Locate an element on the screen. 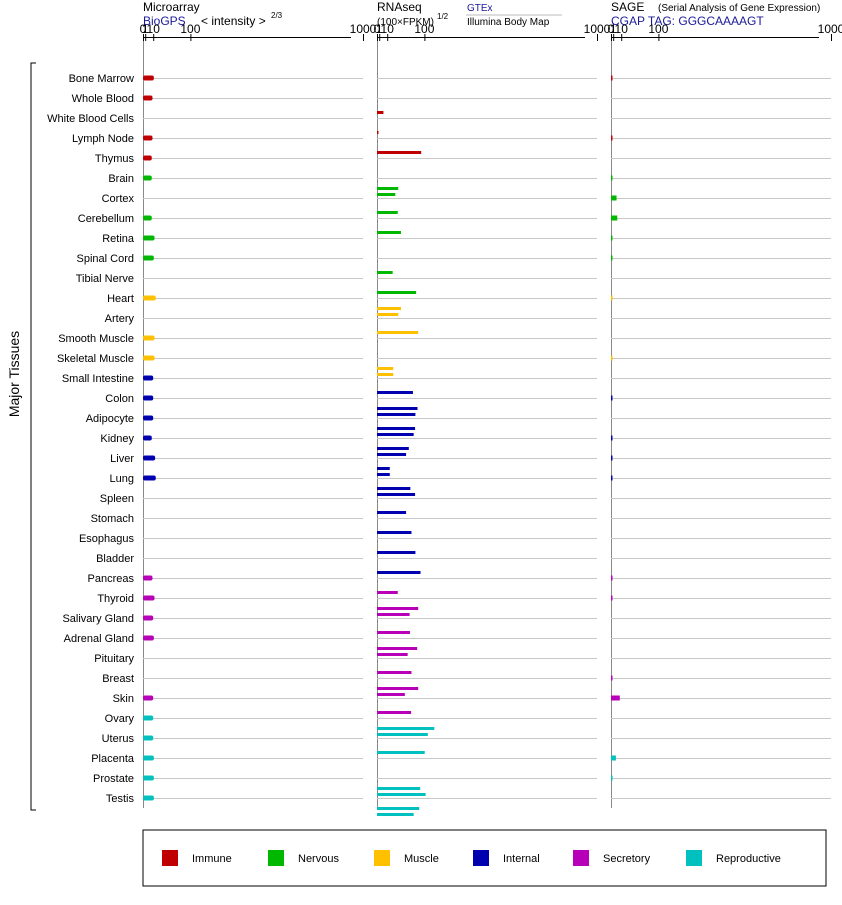 This screenshot has height=905, width=842. tissue-label-liver: Liver is located at coordinates (122, 459).